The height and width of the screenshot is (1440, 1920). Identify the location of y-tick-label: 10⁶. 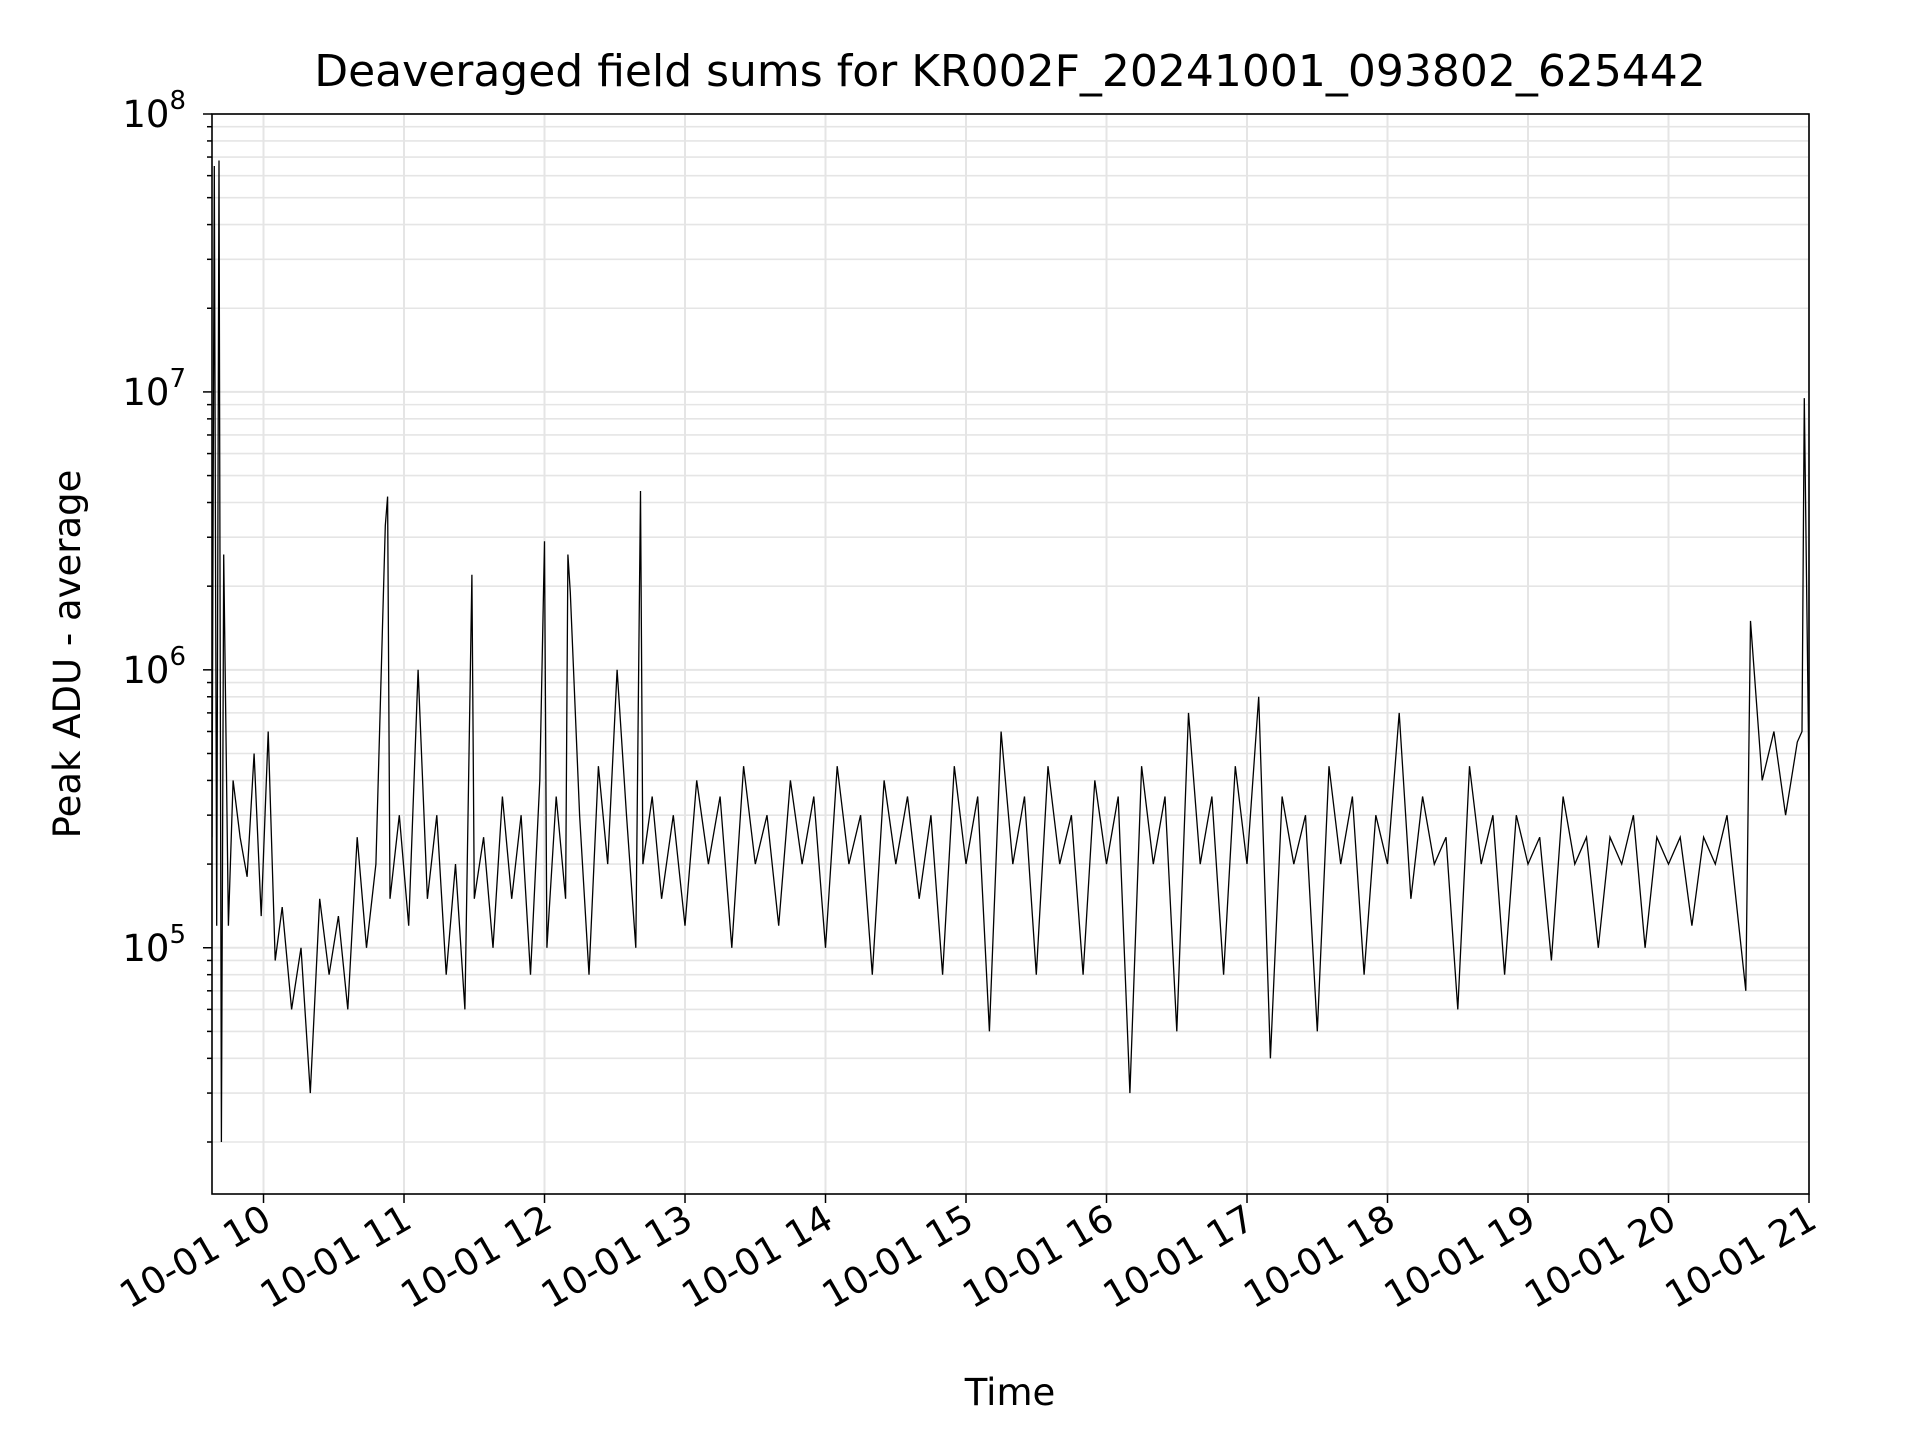
(154, 667).